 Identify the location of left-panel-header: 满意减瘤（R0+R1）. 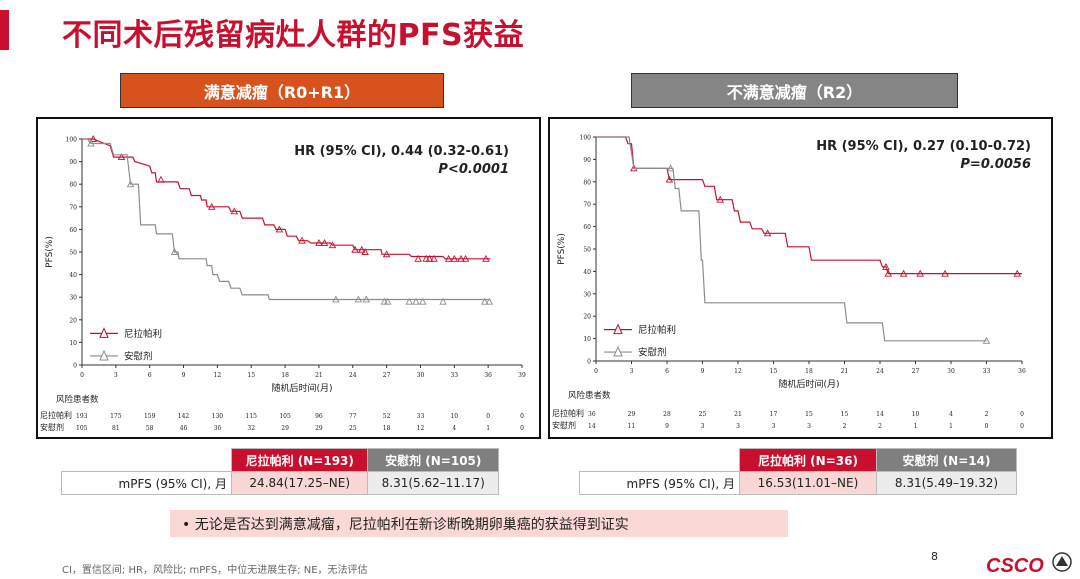
(282, 90).